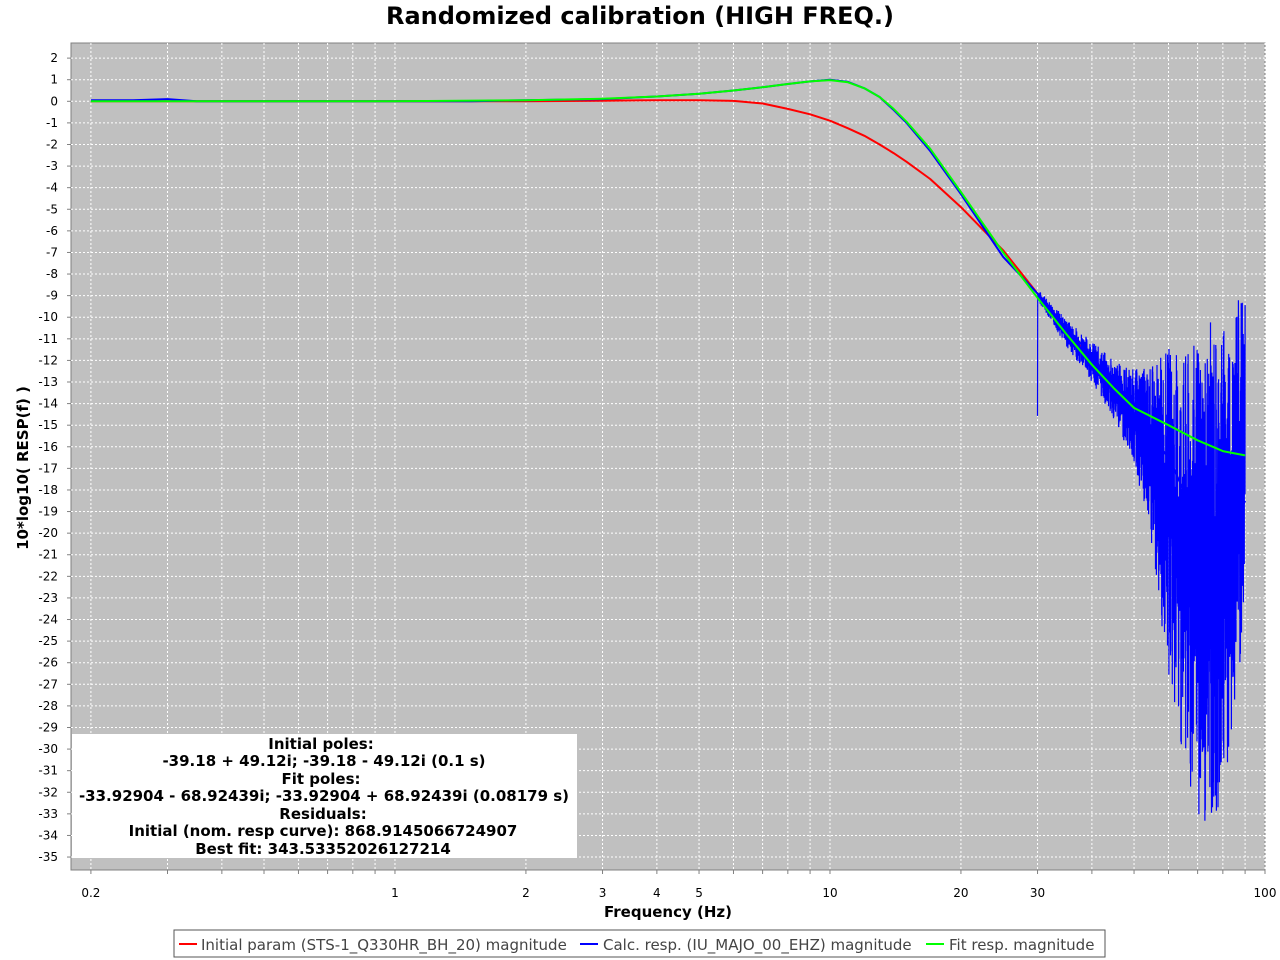  What do you see at coordinates (48, 620) in the screenshot?
I see `y-tick-label: -24` at bounding box center [48, 620].